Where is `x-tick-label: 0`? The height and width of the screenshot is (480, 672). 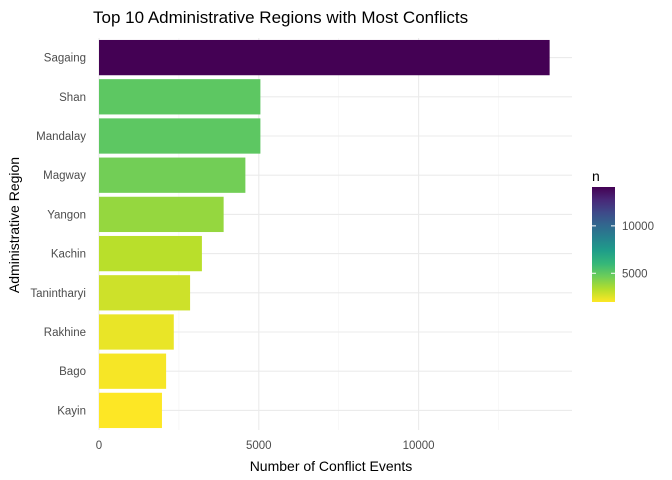
x-tick-label: 0 is located at coordinates (99, 446).